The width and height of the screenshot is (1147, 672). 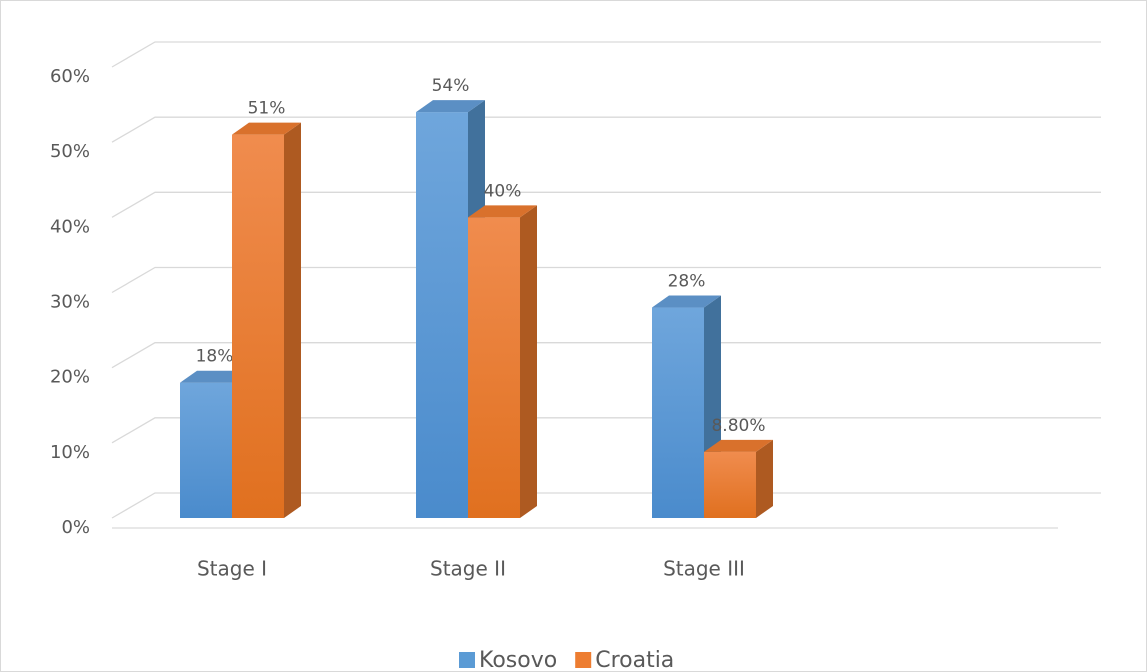 What do you see at coordinates (70, 377) in the screenshot?
I see `y-tick-label: 20%` at bounding box center [70, 377].